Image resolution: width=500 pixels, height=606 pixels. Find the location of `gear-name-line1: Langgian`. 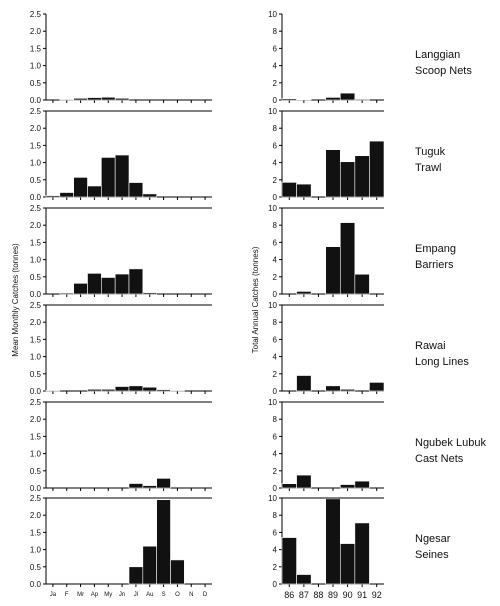

gear-name-line1: Langgian is located at coordinates (437, 55).